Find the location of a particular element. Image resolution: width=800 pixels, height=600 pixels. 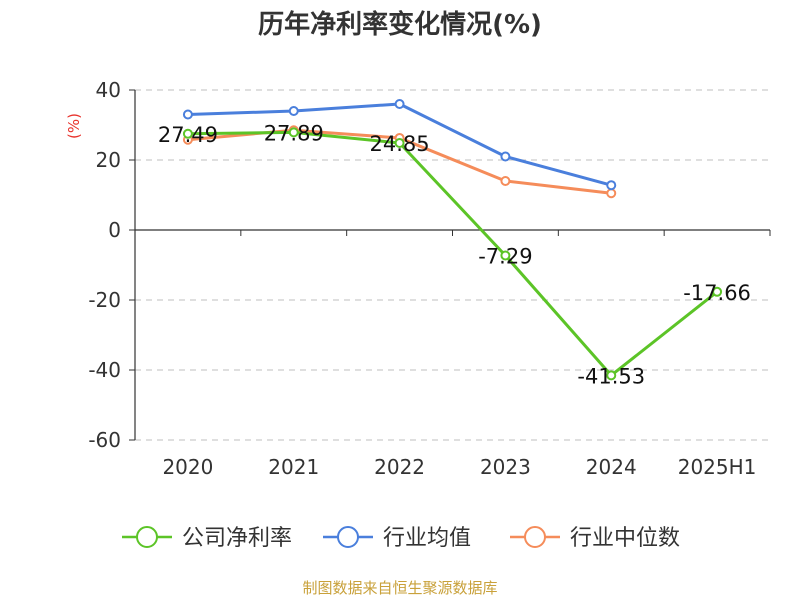

y-tick-label: 40 is located at coordinates (108, 90).